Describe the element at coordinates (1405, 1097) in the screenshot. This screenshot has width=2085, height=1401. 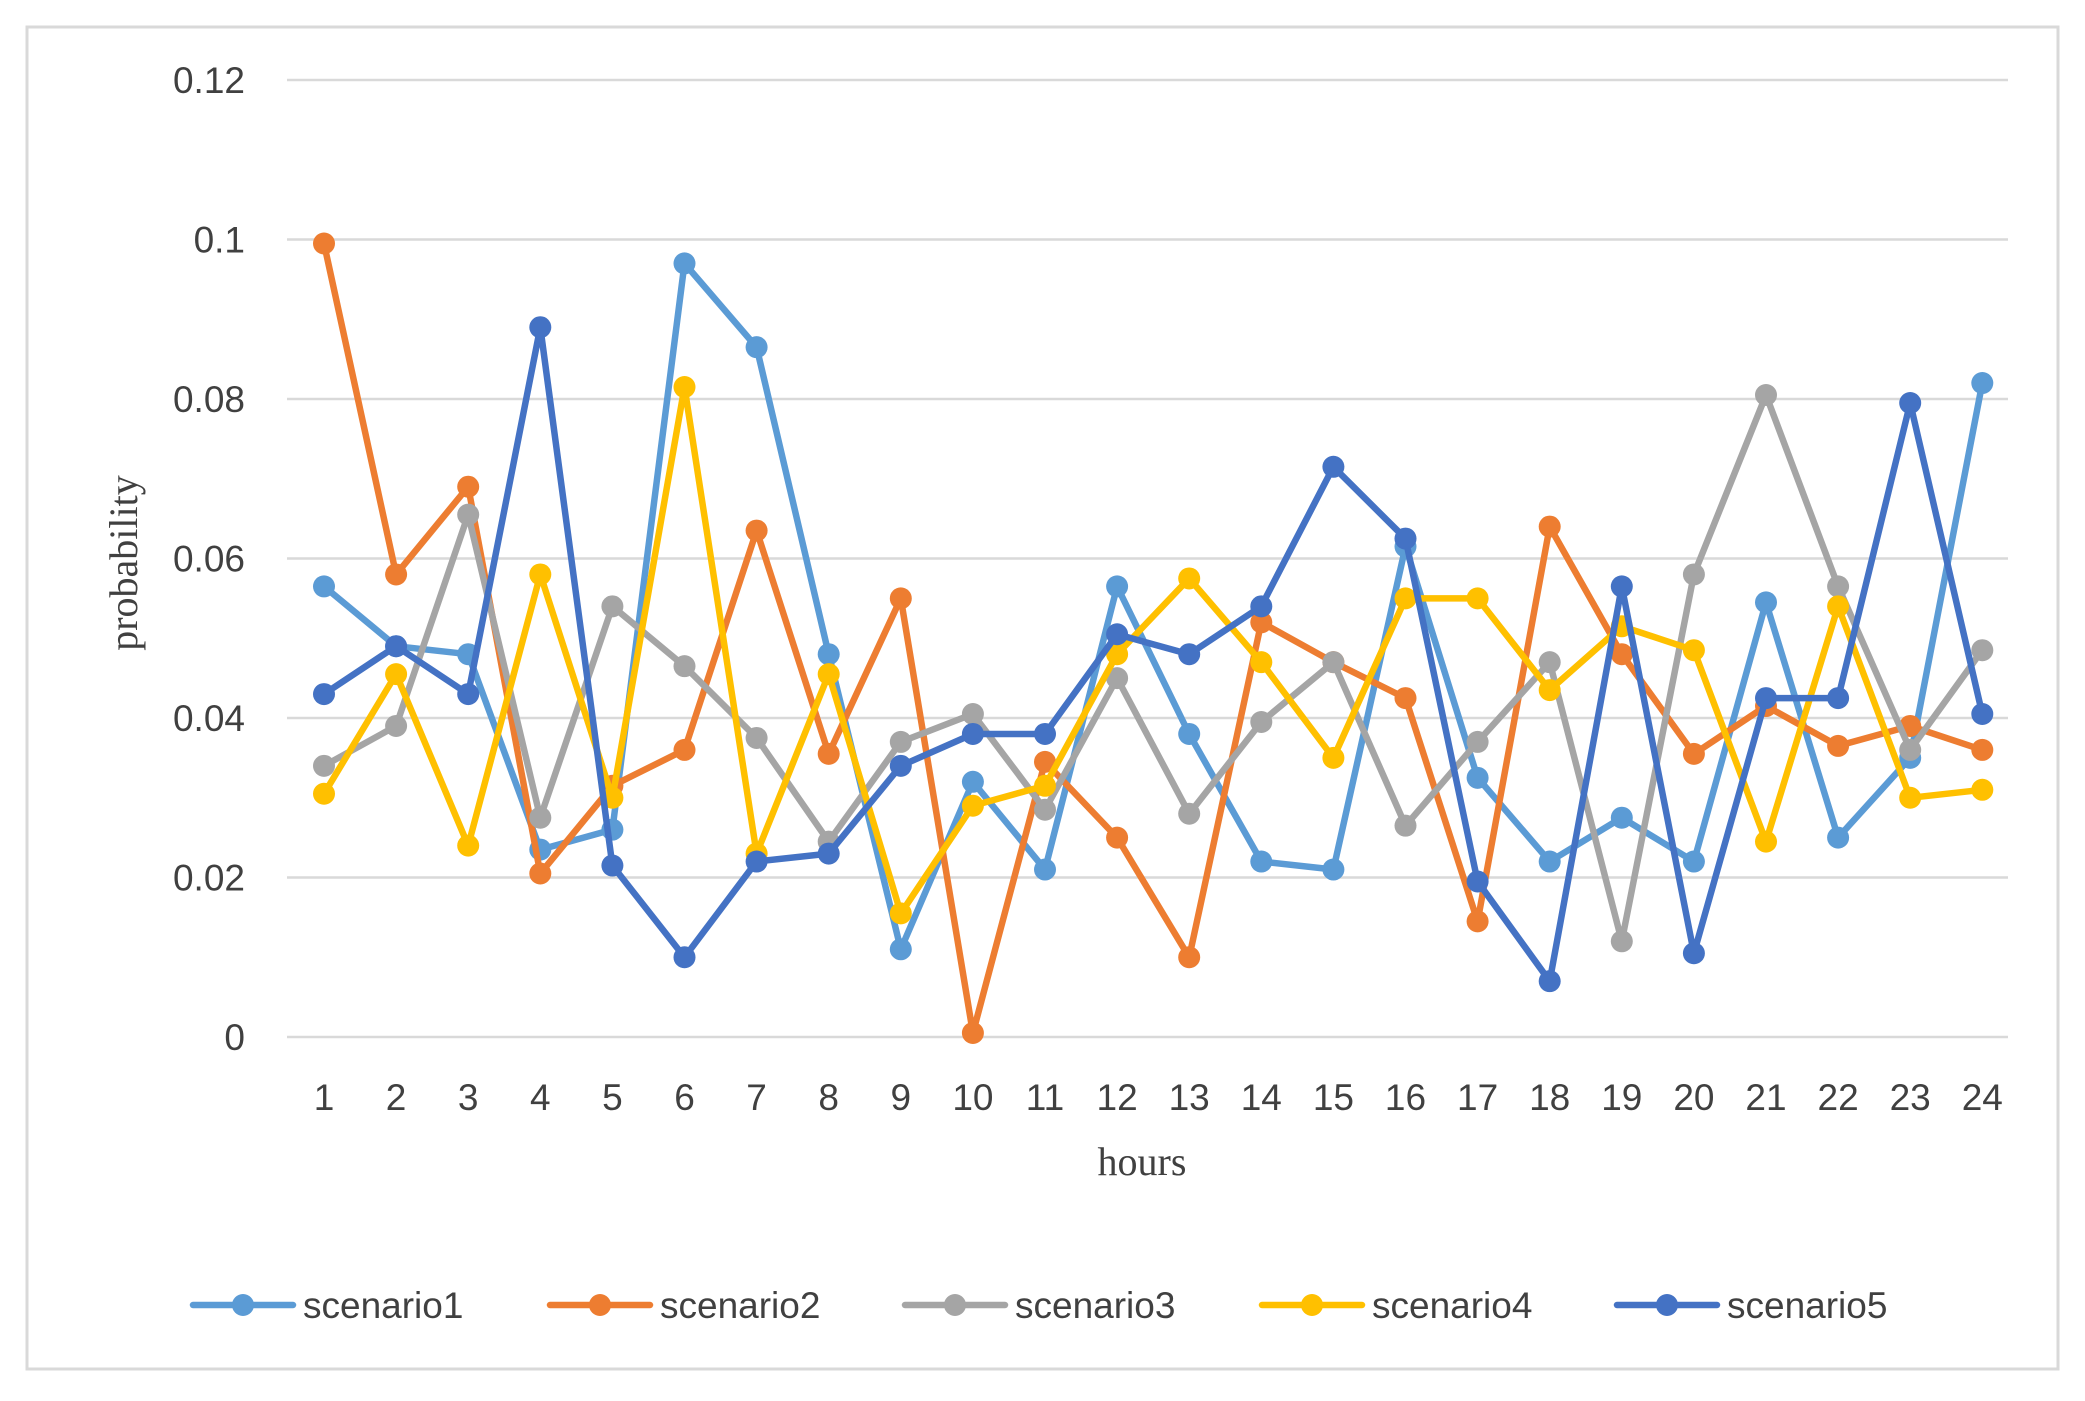
I see `x-tick-label: 16` at that location.